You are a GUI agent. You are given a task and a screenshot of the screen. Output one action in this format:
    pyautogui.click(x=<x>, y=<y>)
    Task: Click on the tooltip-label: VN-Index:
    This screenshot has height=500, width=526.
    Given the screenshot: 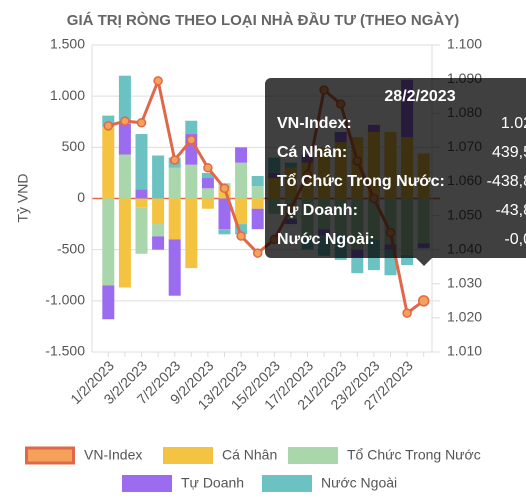 What is the action you would take?
    pyautogui.click(x=314, y=123)
    